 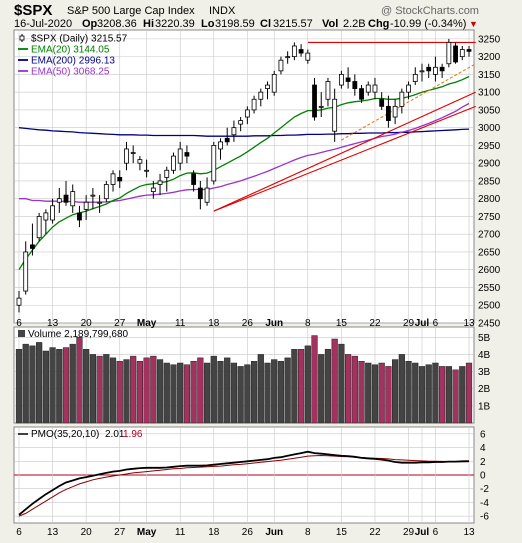 What do you see at coordinates (489, 199) in the screenshot?
I see `price-tick-label: 2800` at bounding box center [489, 199].